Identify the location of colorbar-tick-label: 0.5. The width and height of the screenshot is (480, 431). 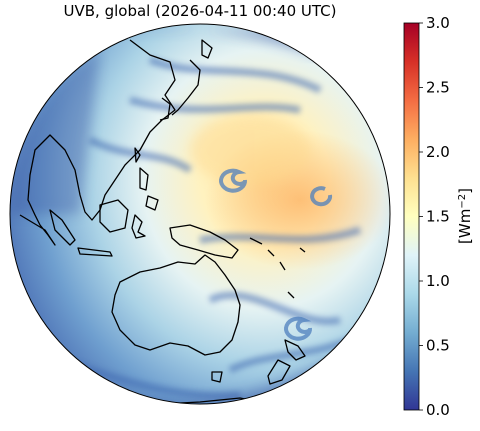
(438, 346).